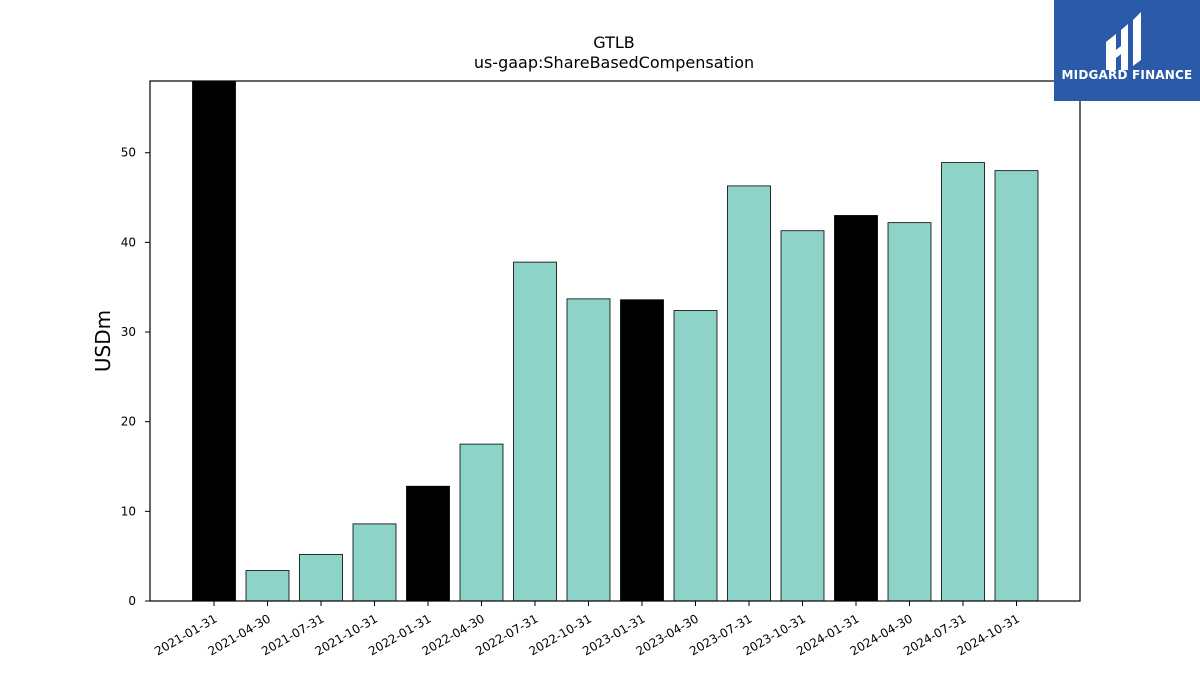 This screenshot has height=675, width=1200. What do you see at coordinates (128, 242) in the screenshot?
I see `y-tick-label: 40` at bounding box center [128, 242].